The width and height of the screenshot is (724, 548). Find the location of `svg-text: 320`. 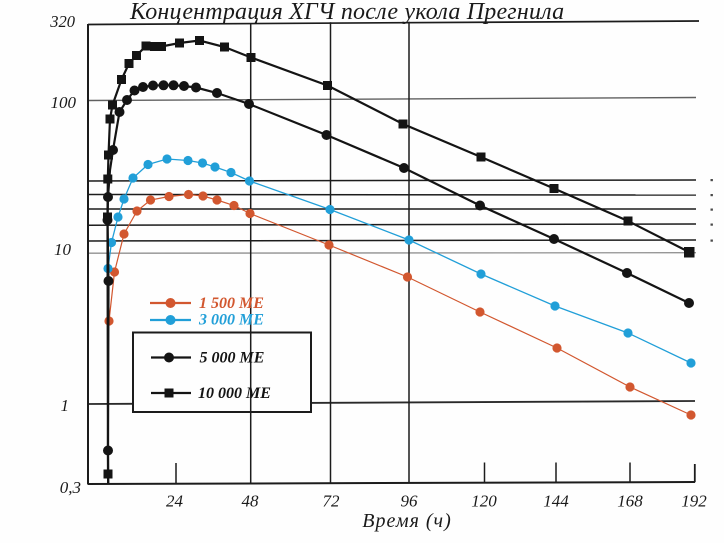

svg-text: 320 is located at coordinates (62, 21).